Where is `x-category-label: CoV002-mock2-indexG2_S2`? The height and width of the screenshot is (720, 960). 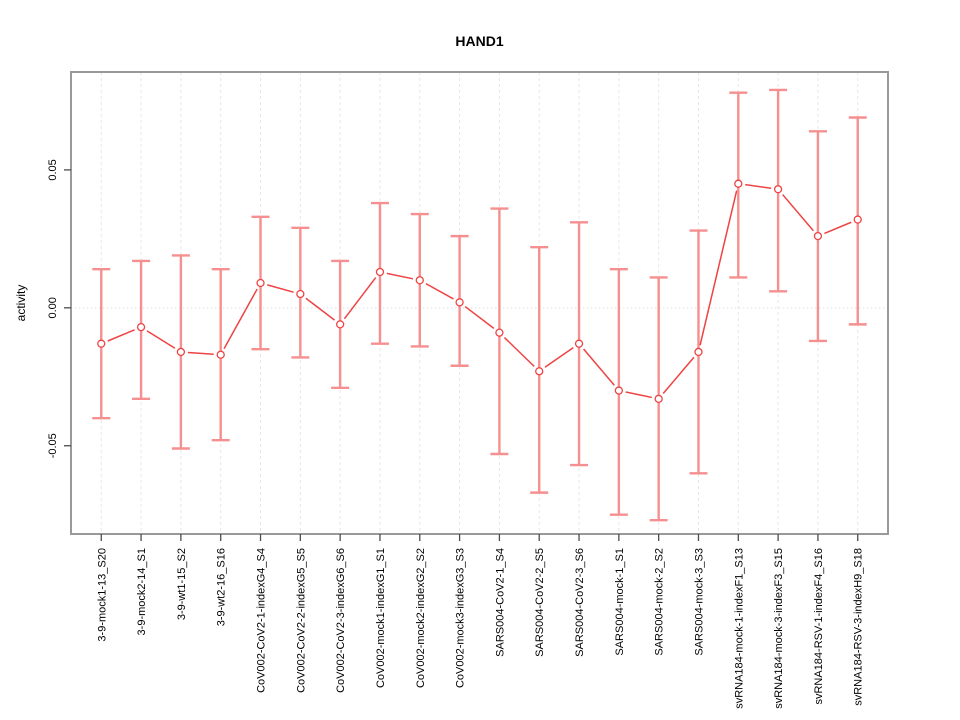 x-category-label: CoV002-mock2-indexG2_S2 is located at coordinates (421, 618).